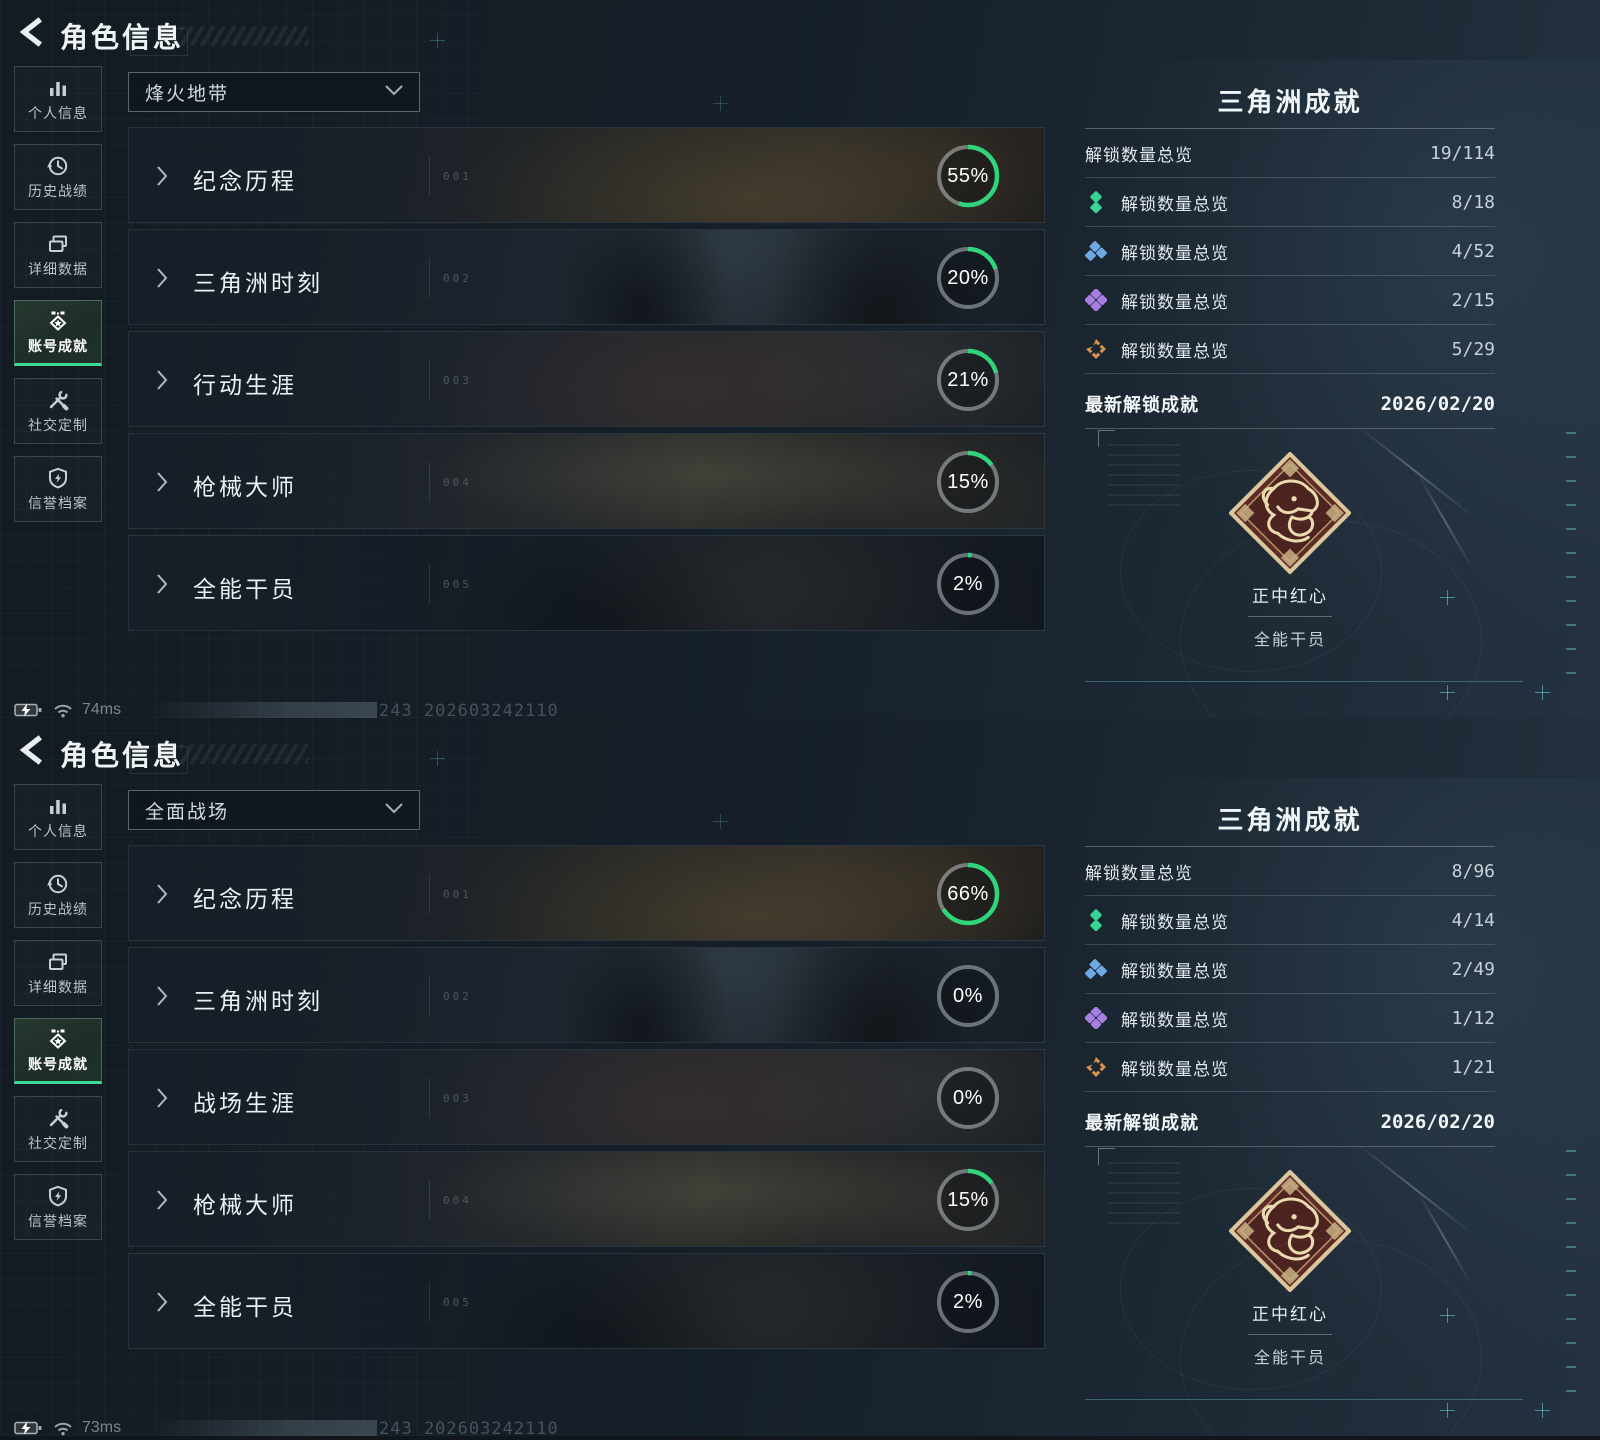 The width and height of the screenshot is (1600, 1440). What do you see at coordinates (1473, 871) in the screenshot?
I see `summary-value: 8/96` at bounding box center [1473, 871].